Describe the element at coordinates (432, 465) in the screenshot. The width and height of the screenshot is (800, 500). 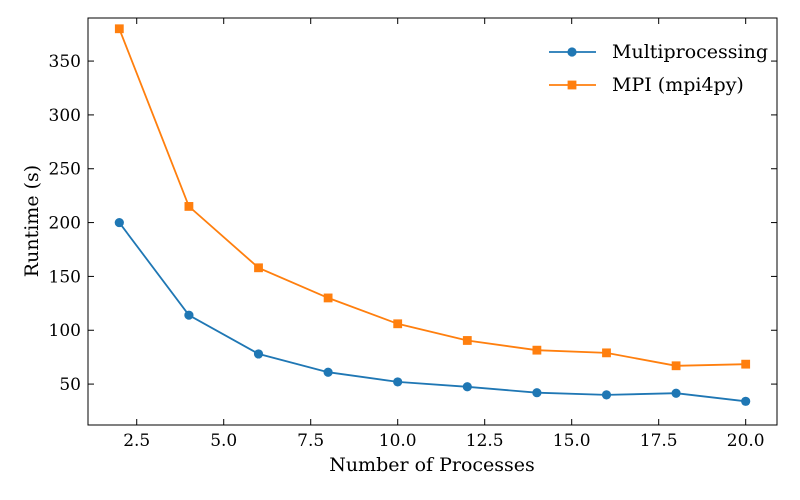
I see `x-axis-title: Number of Processes` at that location.